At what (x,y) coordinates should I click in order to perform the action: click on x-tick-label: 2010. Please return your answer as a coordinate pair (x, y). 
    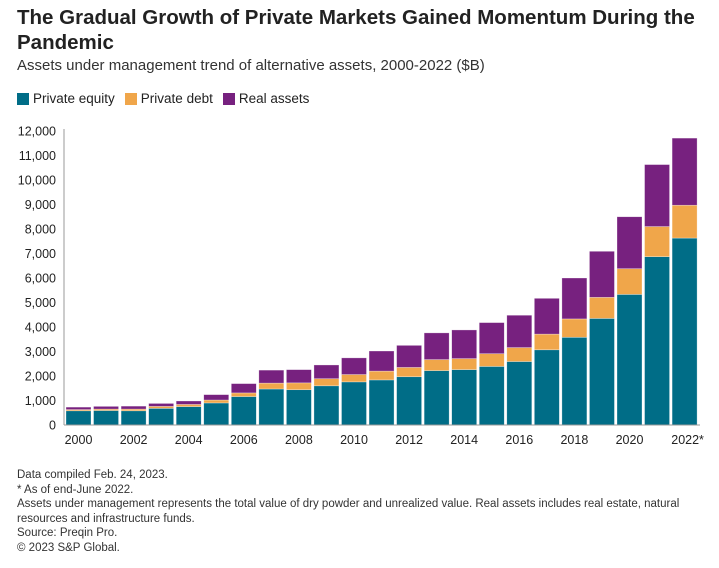
    Looking at the image, I should click on (354, 440).